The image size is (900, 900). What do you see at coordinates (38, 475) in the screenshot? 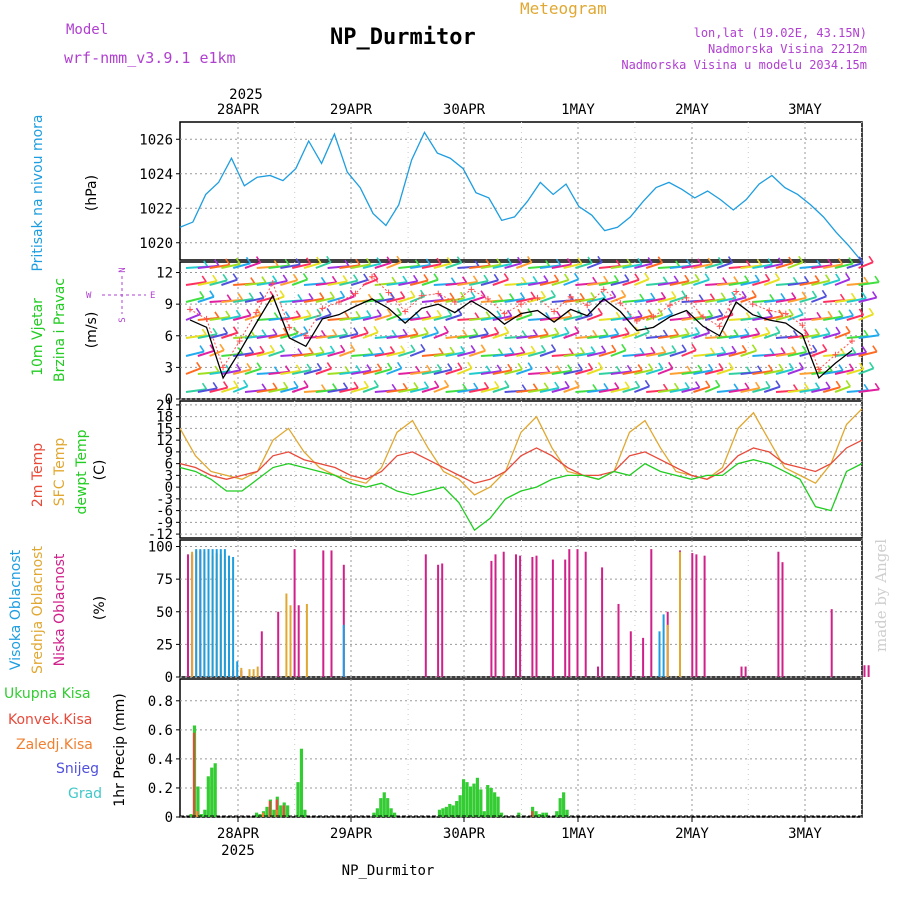
I see `temp-2m-label: 2m Temp` at bounding box center [38, 475].